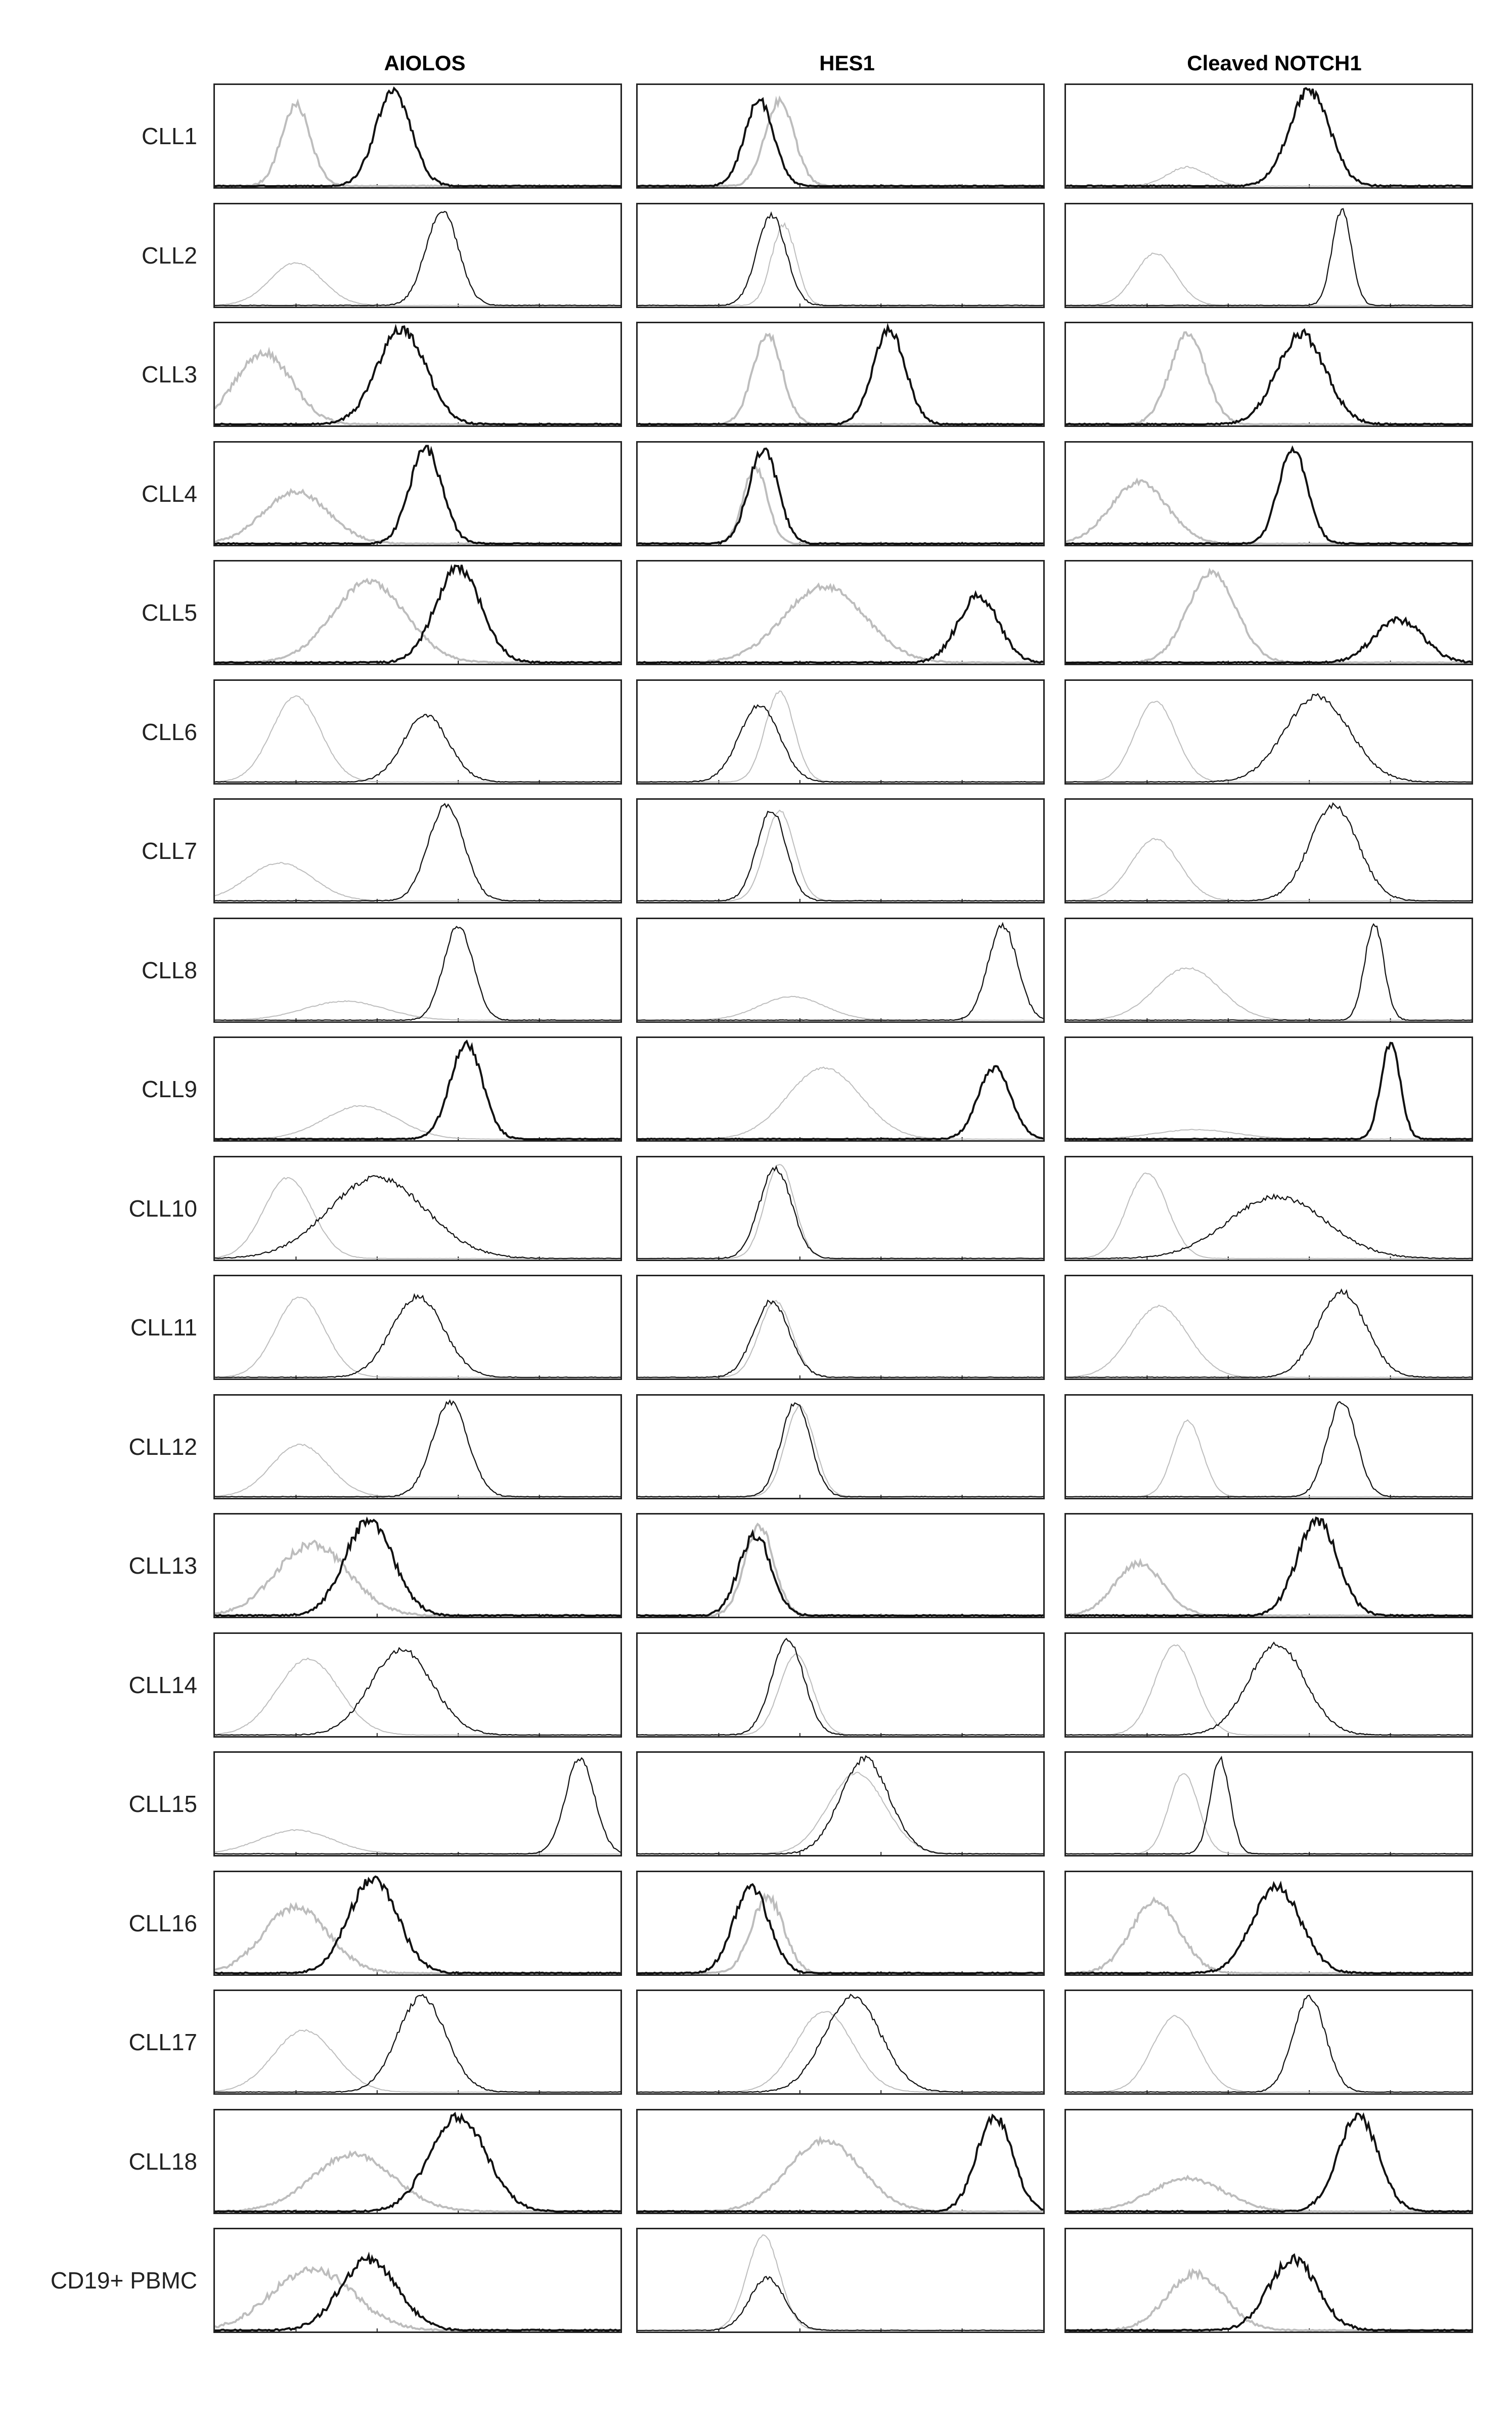  I want to click on histogram-panel-cll16-cleaved-notch1, so click(1268, 1924).